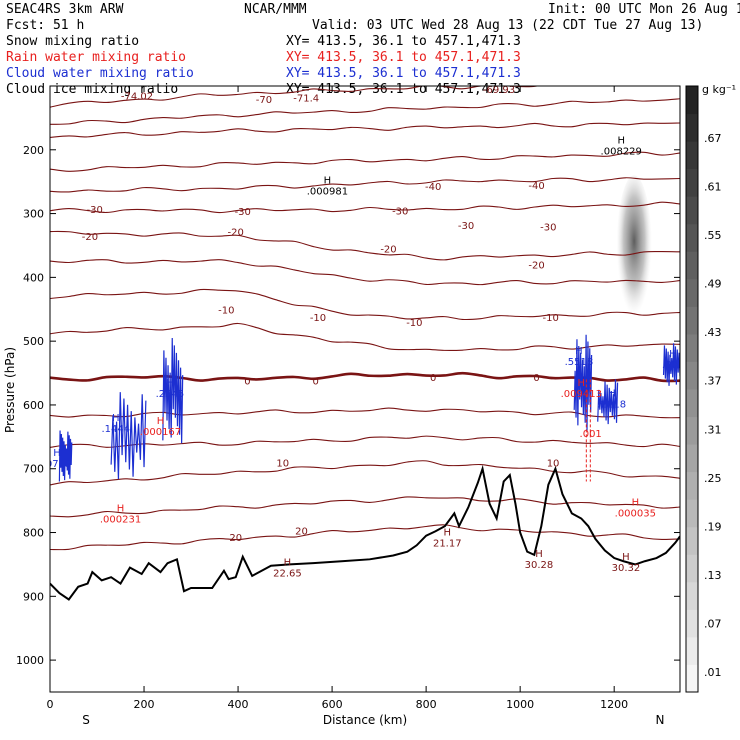 Image resolution: width=740 pixels, height=740 pixels. I want to click on x-tick-label: 1000, so click(520, 704).